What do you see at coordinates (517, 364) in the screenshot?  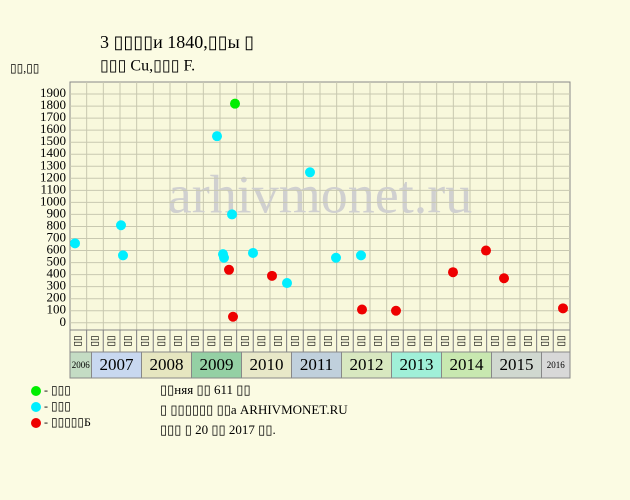 I see `x-tick-label: 2015` at bounding box center [517, 364].